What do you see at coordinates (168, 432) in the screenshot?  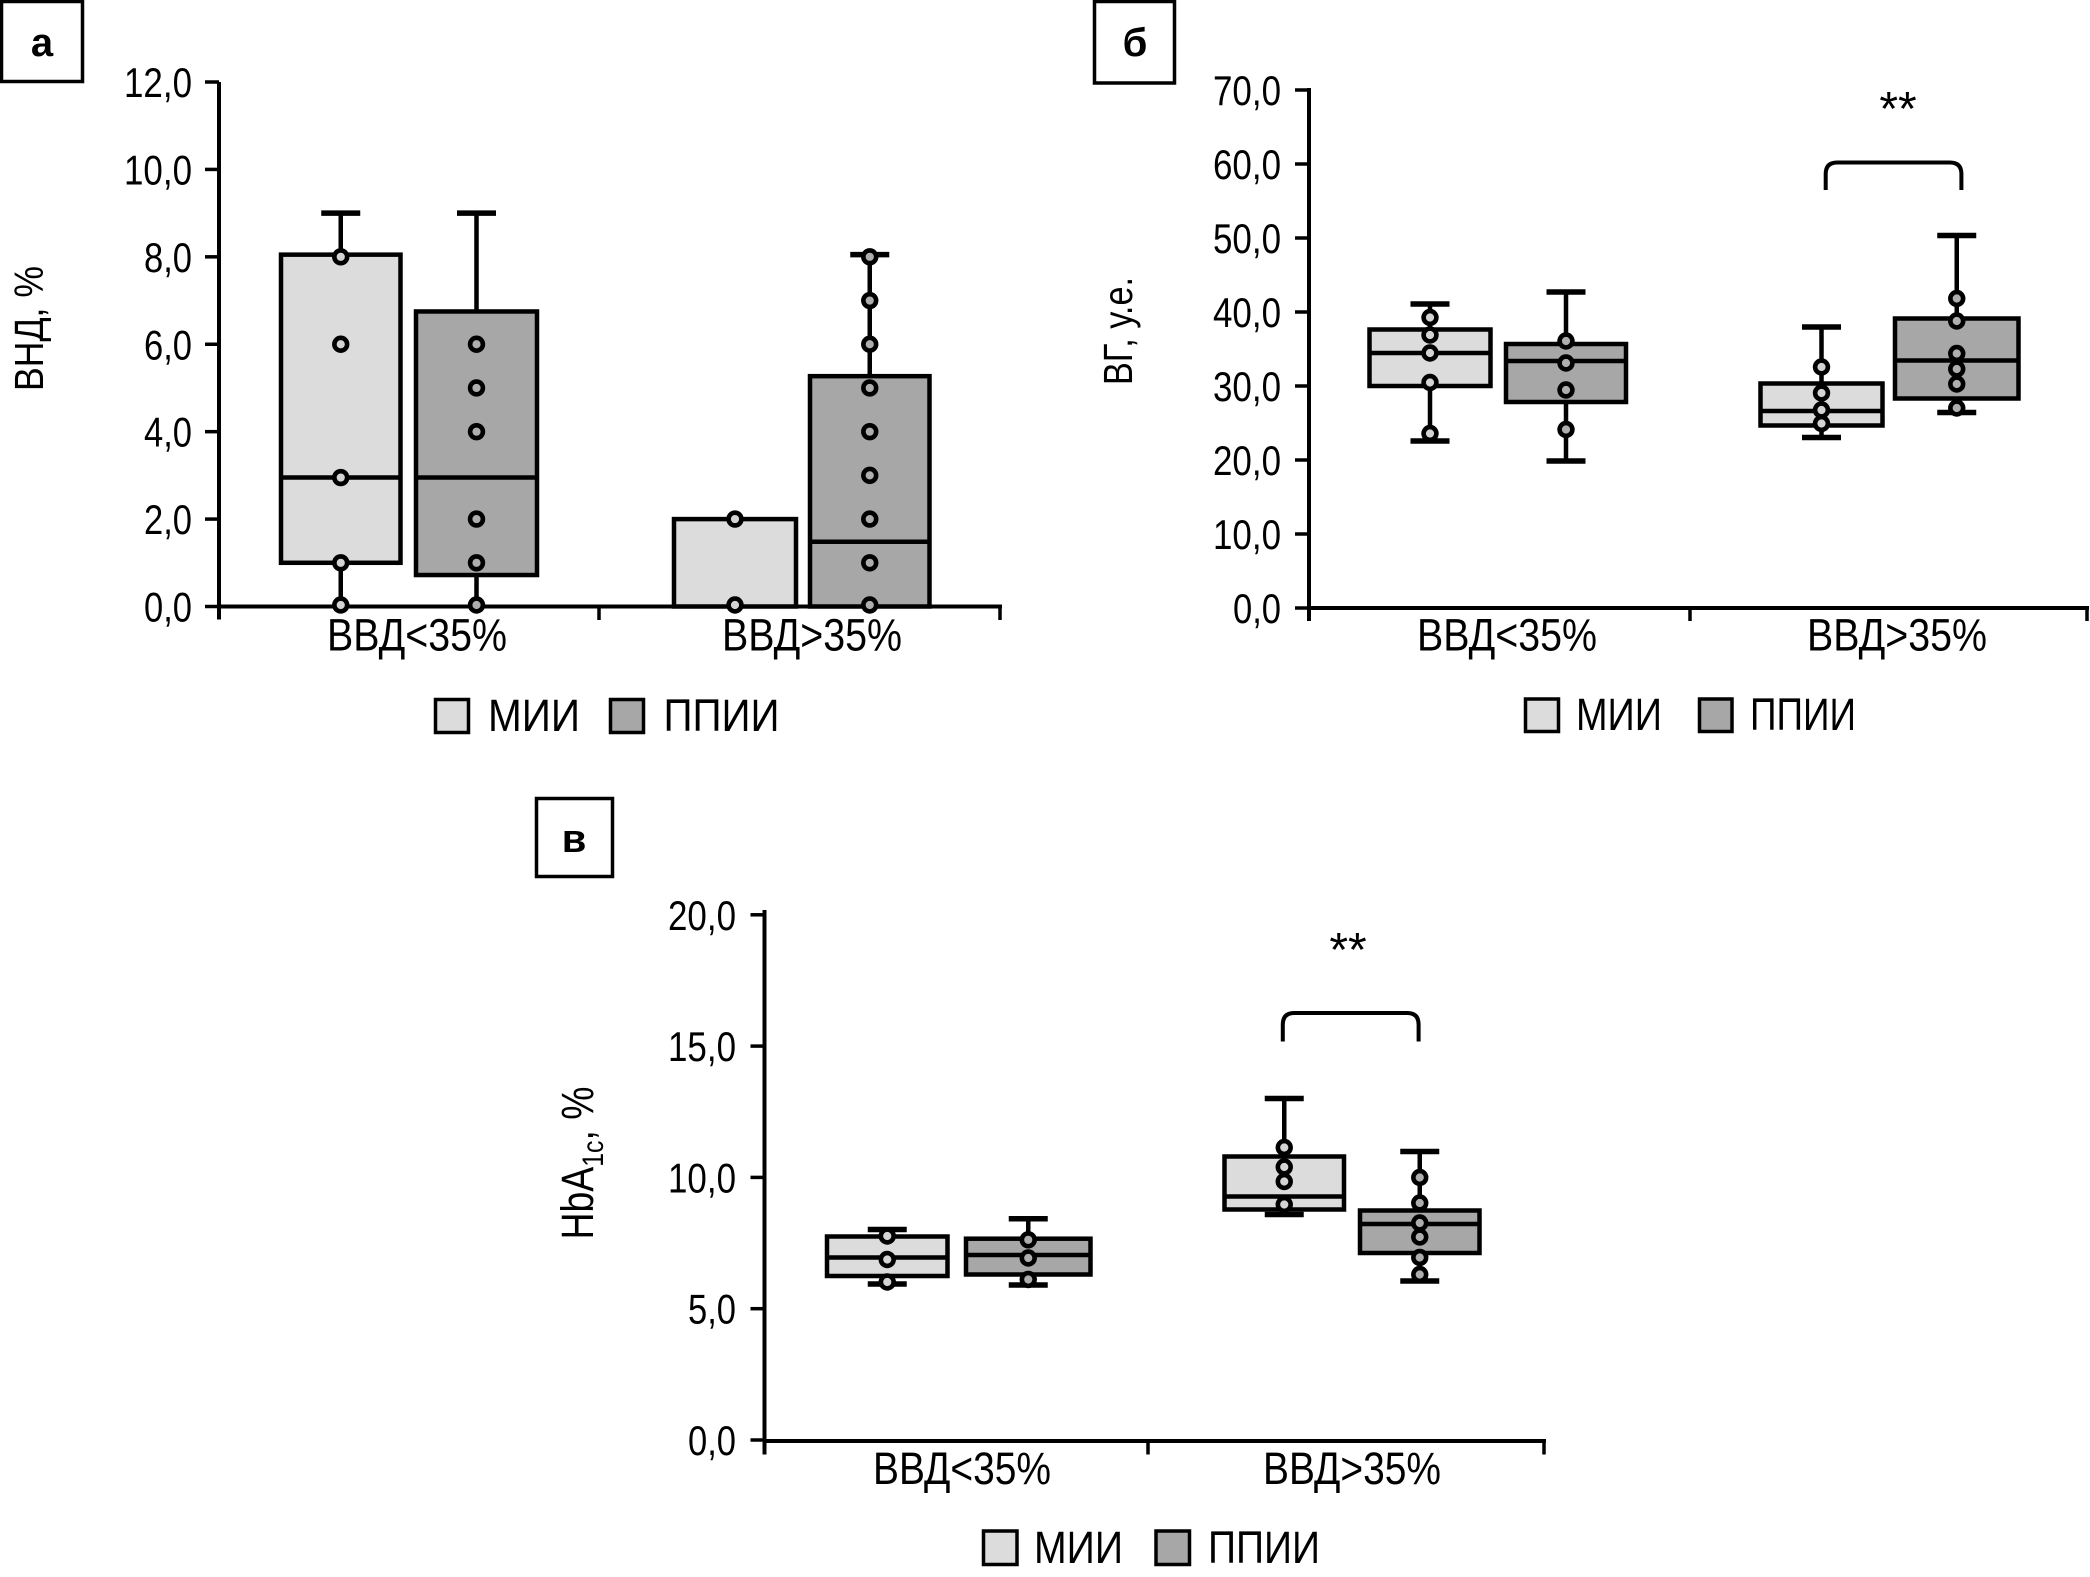 I see `svg-text: 4,0` at bounding box center [168, 432].